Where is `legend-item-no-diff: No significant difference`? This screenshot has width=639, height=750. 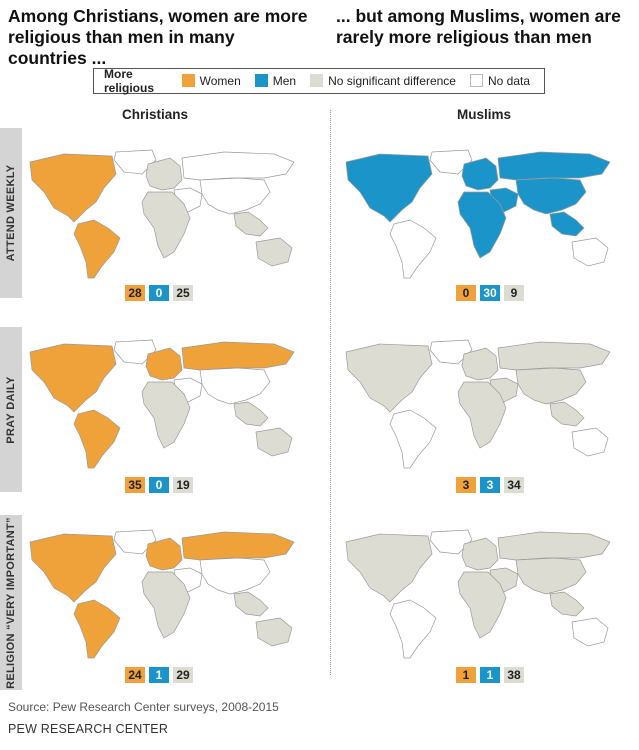 legend-item-no-diff: No significant difference is located at coordinates (383, 81).